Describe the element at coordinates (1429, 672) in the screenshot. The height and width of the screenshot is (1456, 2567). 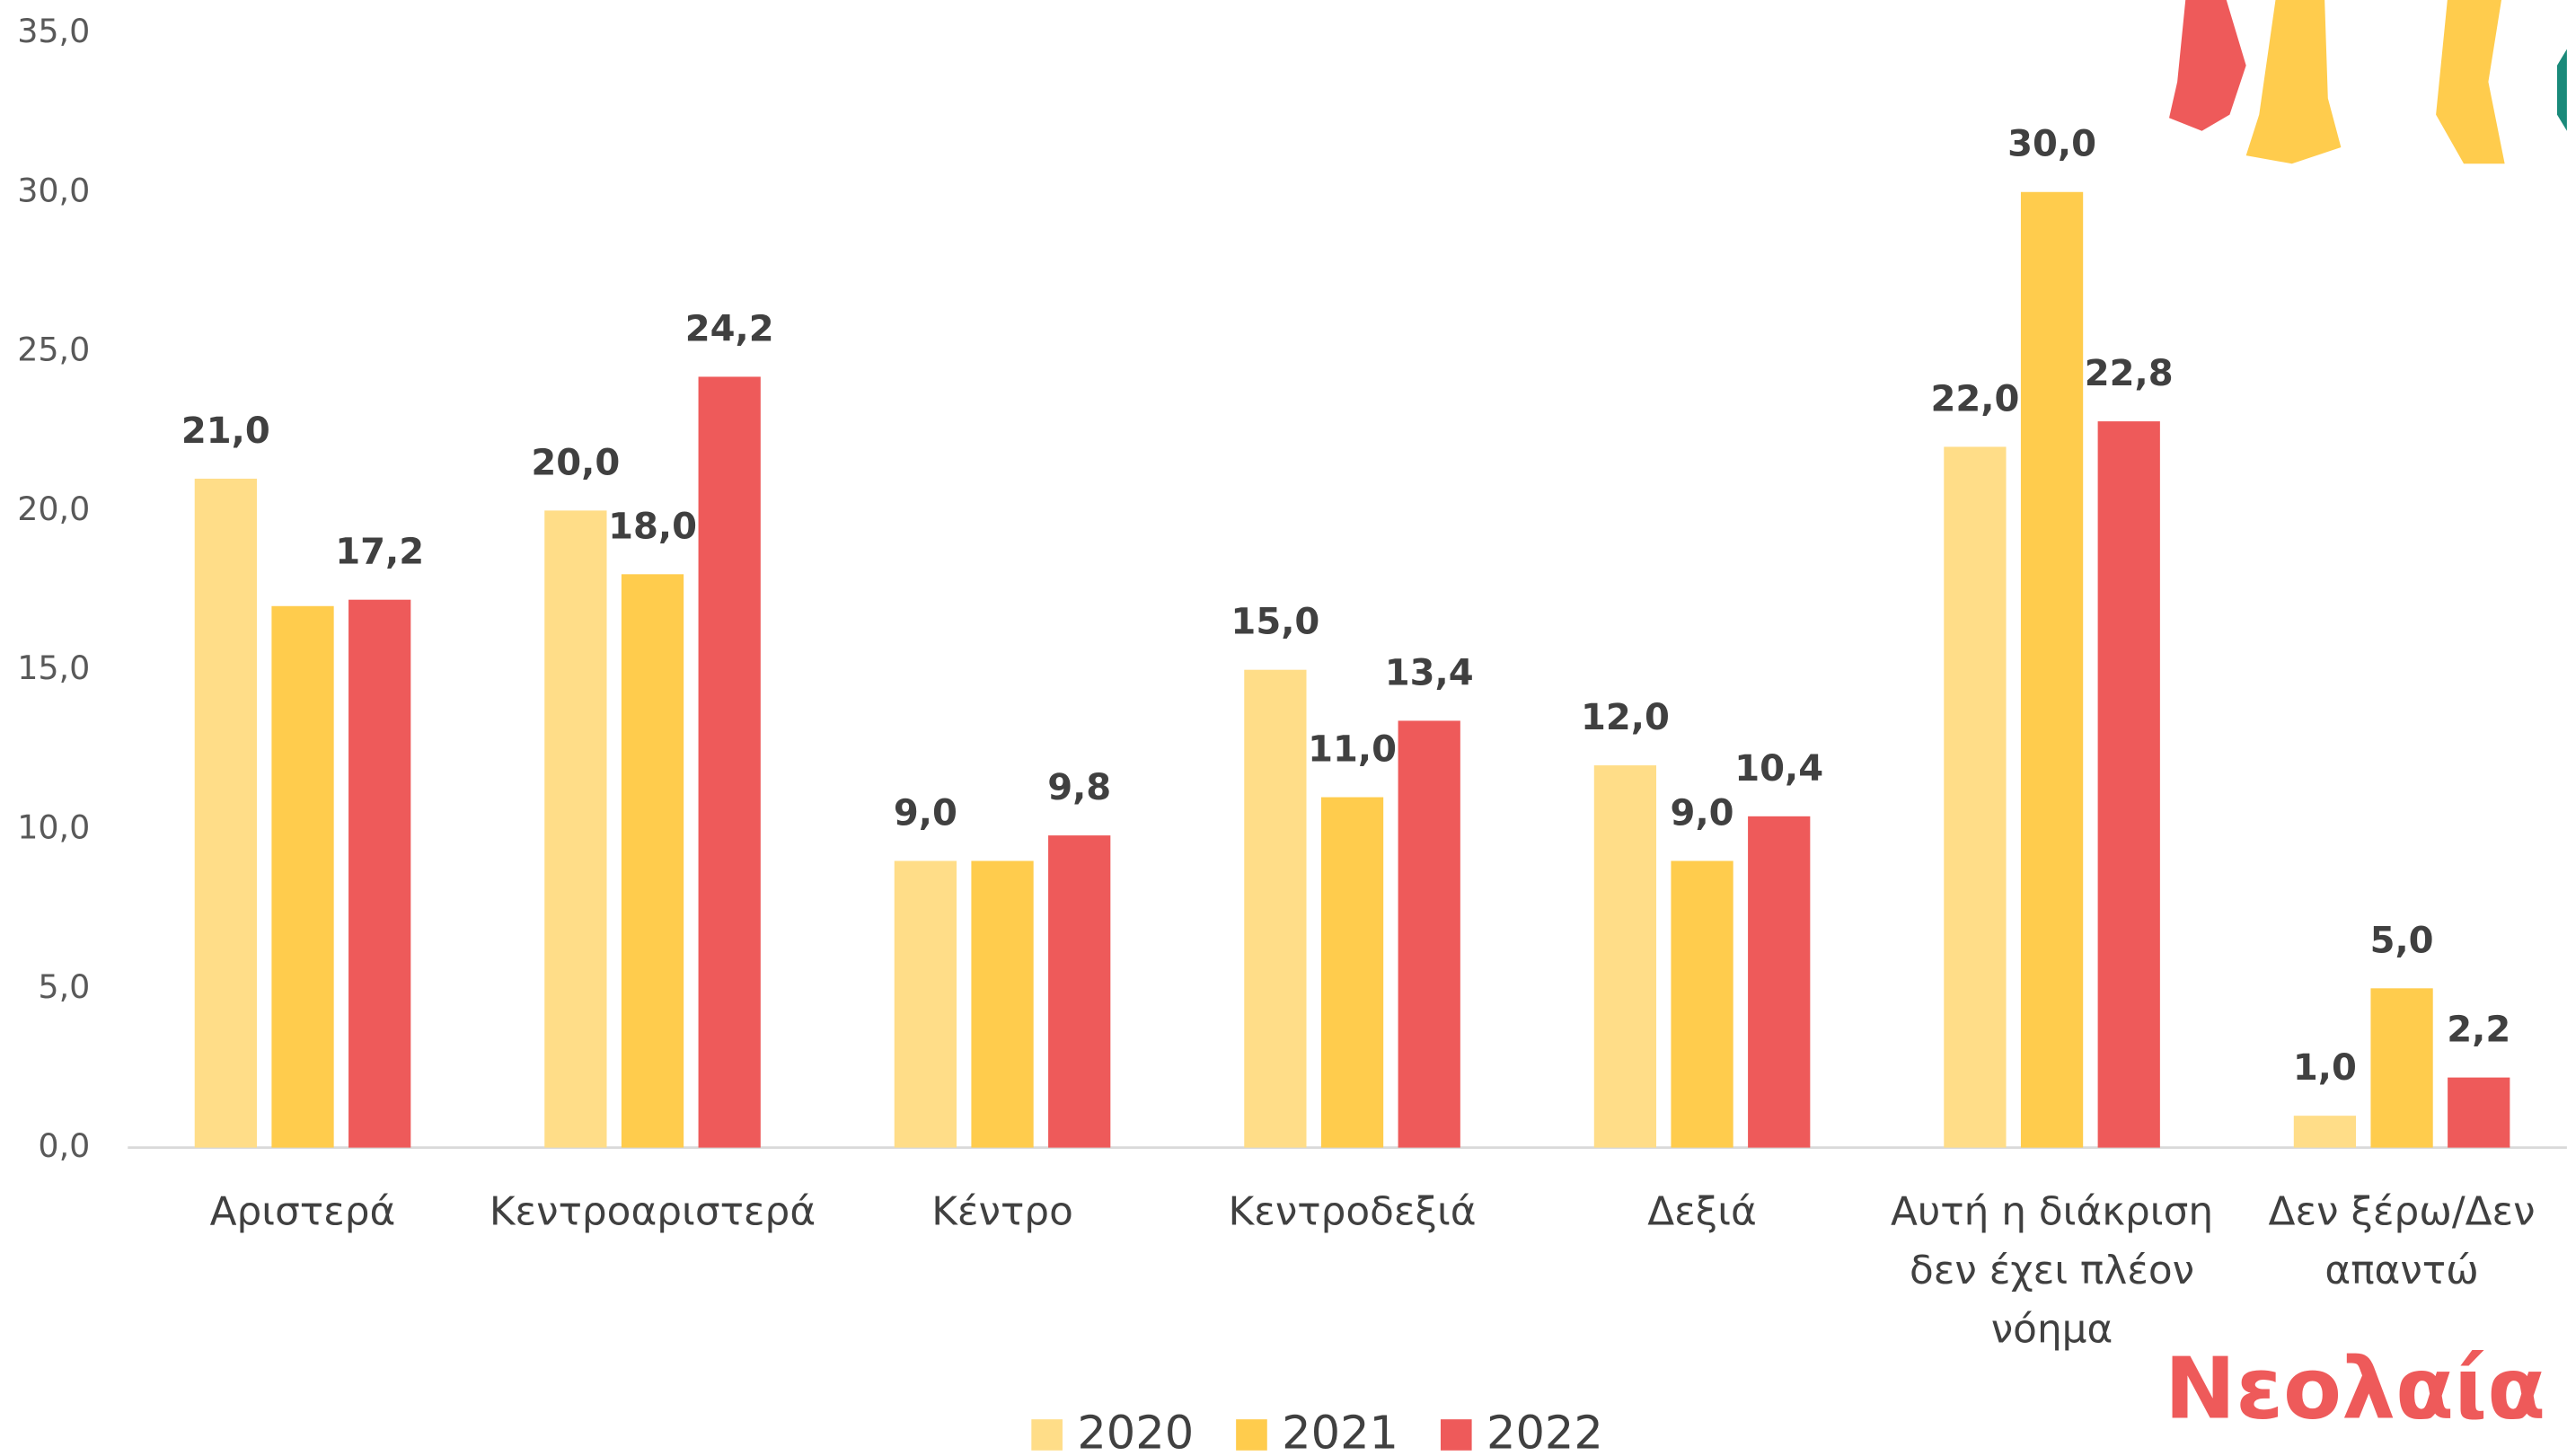
I see `value-label: 13,4` at that location.